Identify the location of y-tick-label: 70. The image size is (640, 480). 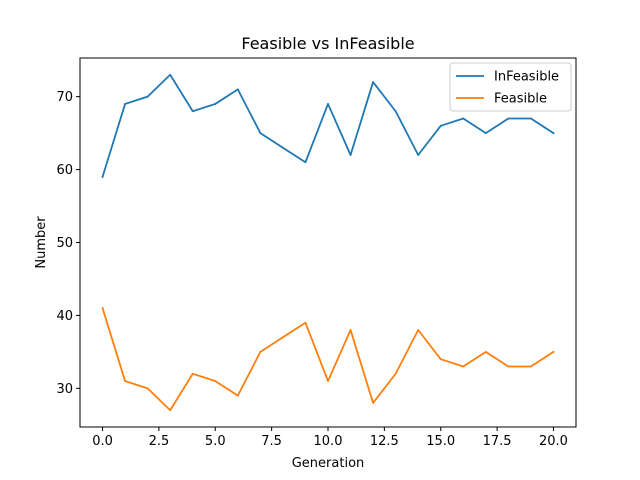
(64, 97).